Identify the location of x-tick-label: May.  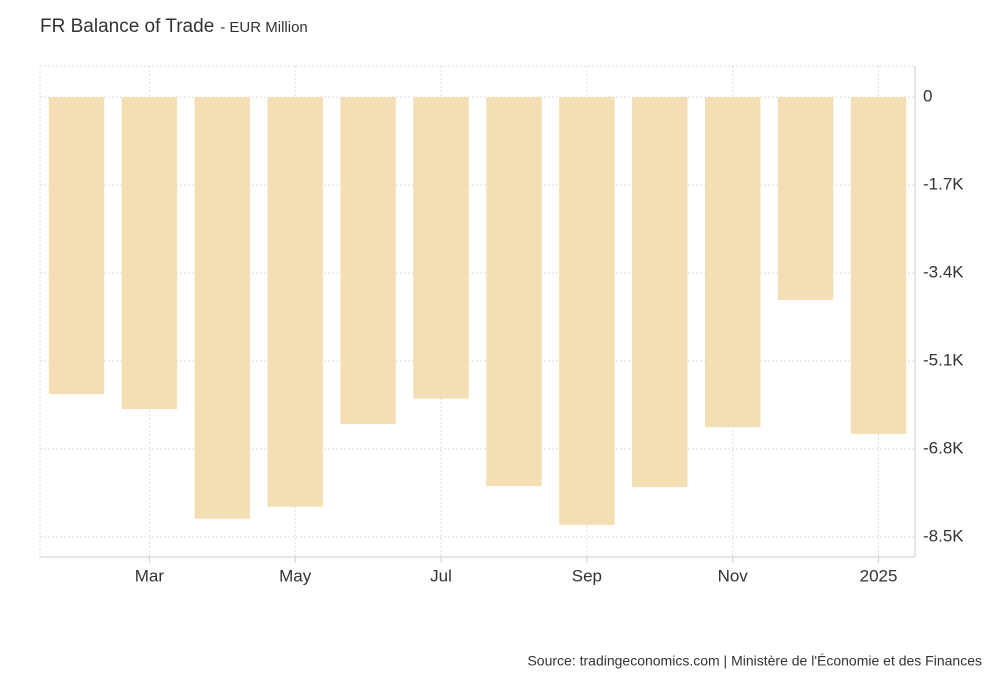
(295, 575).